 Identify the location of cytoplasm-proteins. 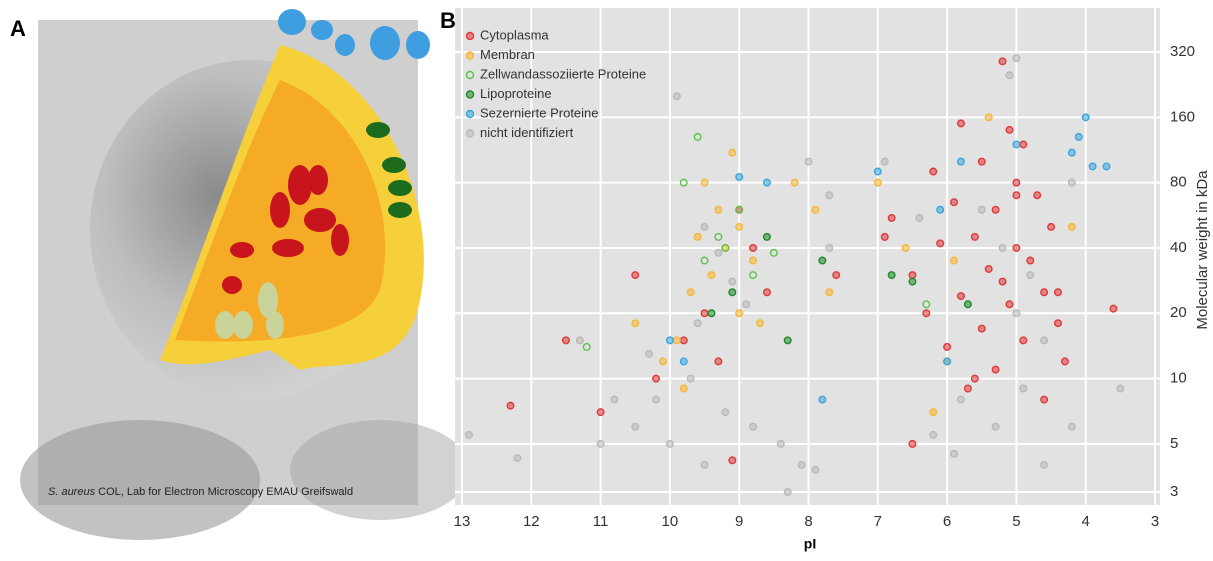
(285, 229).